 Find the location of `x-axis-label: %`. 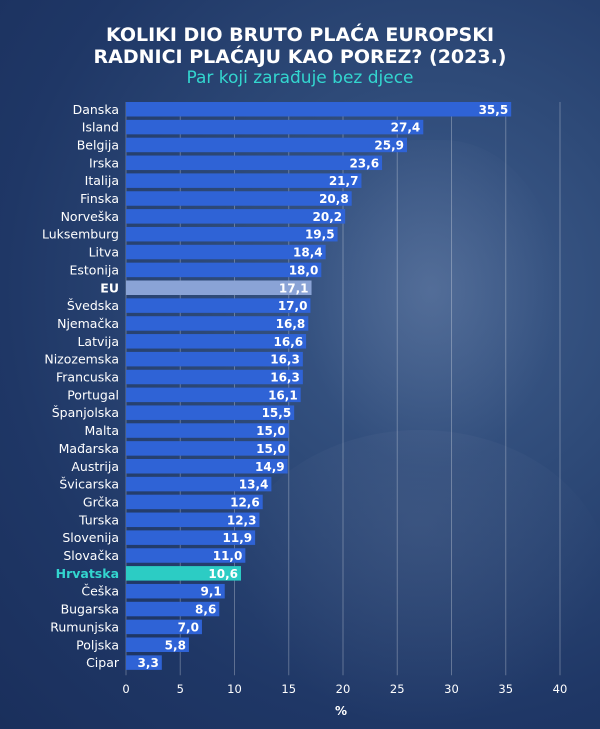

x-axis-label: % is located at coordinates (341, 711).